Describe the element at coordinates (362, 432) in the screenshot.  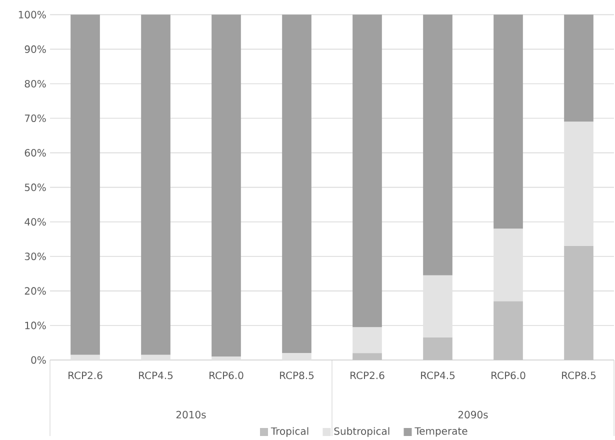
I see `legend-label: Subtropical` at that location.